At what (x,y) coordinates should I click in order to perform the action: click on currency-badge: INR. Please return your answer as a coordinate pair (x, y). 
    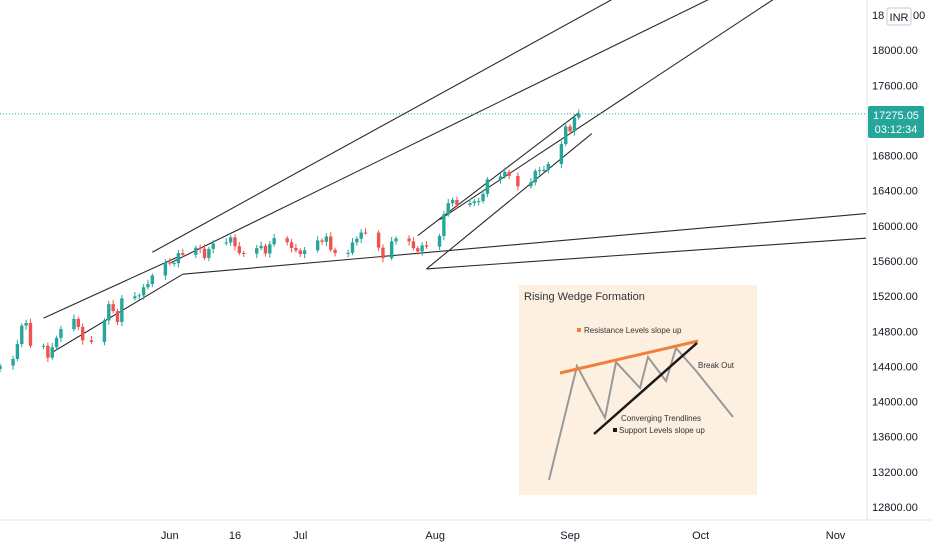
    Looking at the image, I should click on (899, 16).